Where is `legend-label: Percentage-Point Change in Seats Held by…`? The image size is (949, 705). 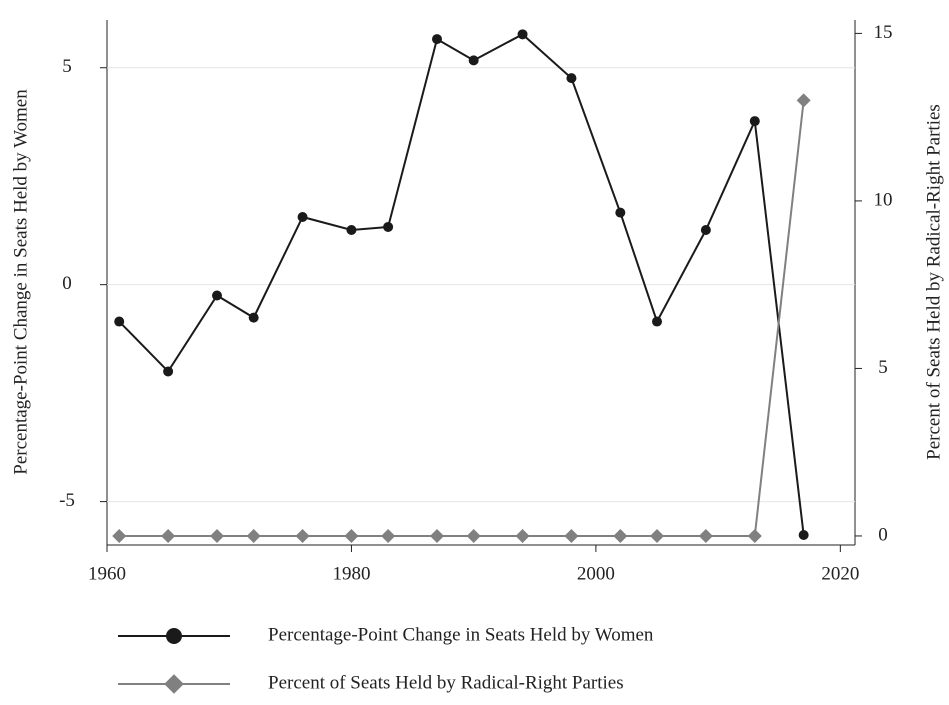 legend-label: Percentage-Point Change in Seats Held by… is located at coordinates (461, 634).